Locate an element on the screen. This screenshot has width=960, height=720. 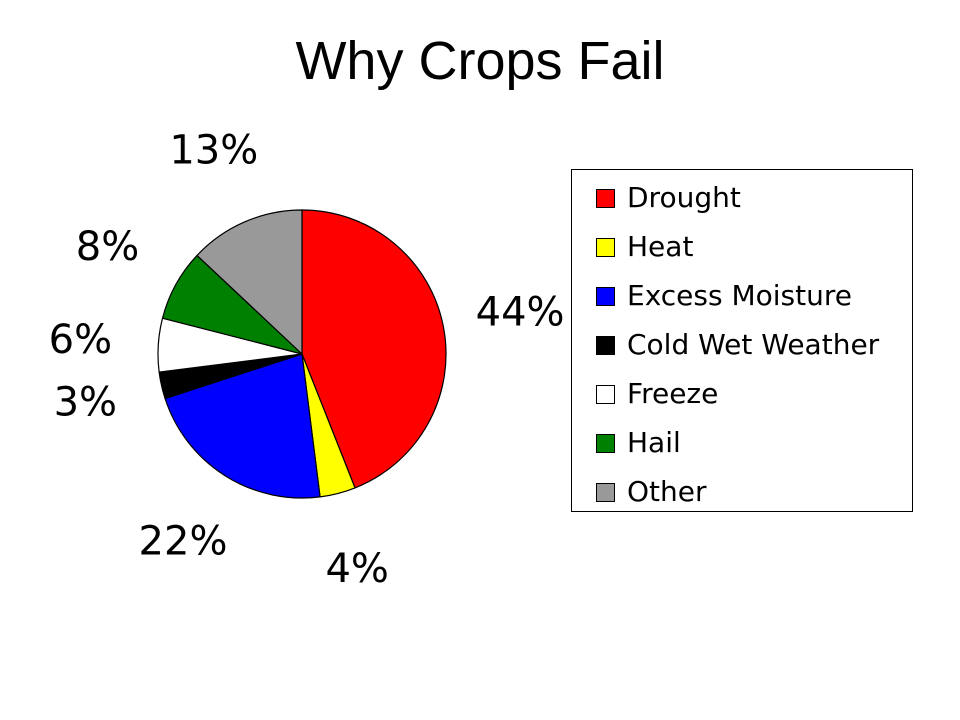
legend-swatch-cold-wet-weather is located at coordinates (605, 345).